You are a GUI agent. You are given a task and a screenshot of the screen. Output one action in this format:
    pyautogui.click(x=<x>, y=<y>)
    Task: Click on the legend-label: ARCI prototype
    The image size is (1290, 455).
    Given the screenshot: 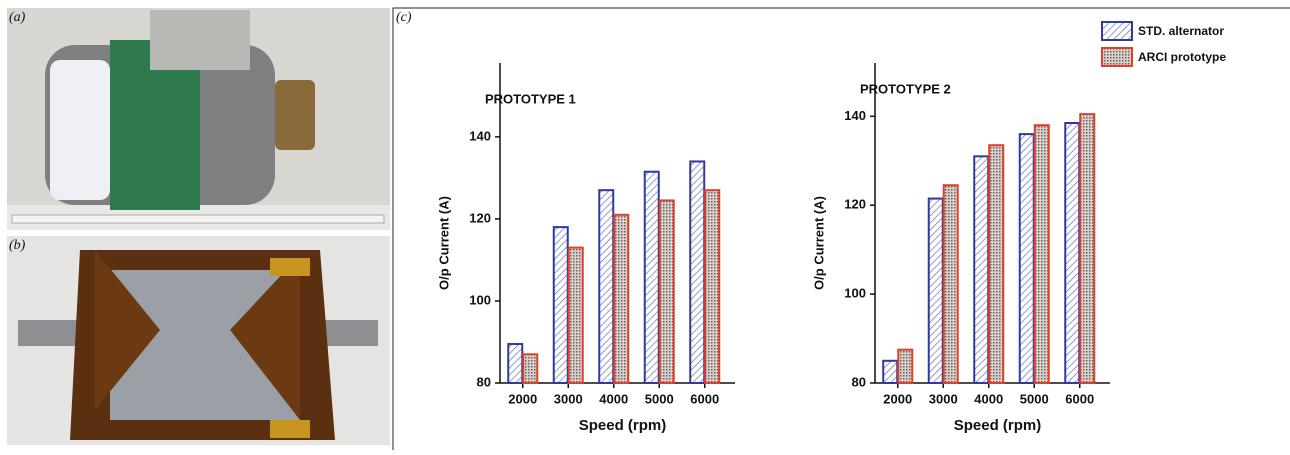 What is the action you would take?
    pyautogui.click(x=1182, y=57)
    